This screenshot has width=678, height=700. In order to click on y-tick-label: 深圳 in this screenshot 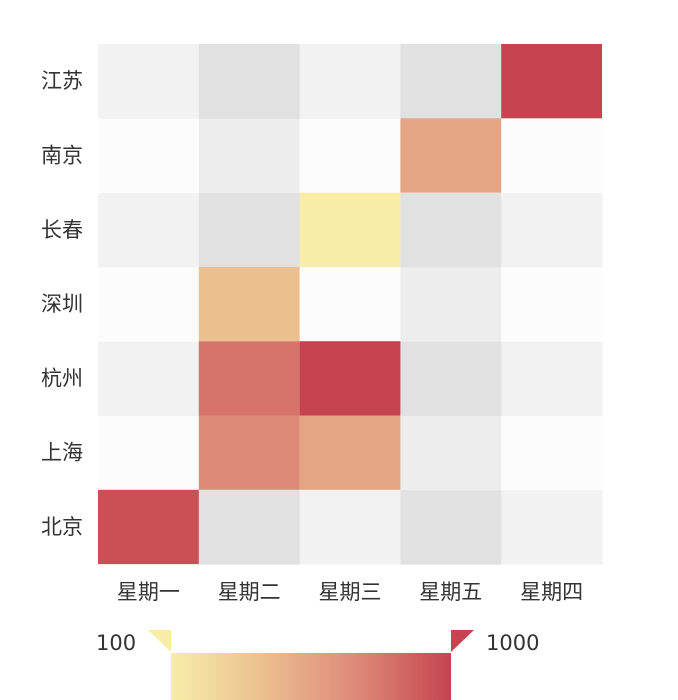, I will do `click(62, 304)`.